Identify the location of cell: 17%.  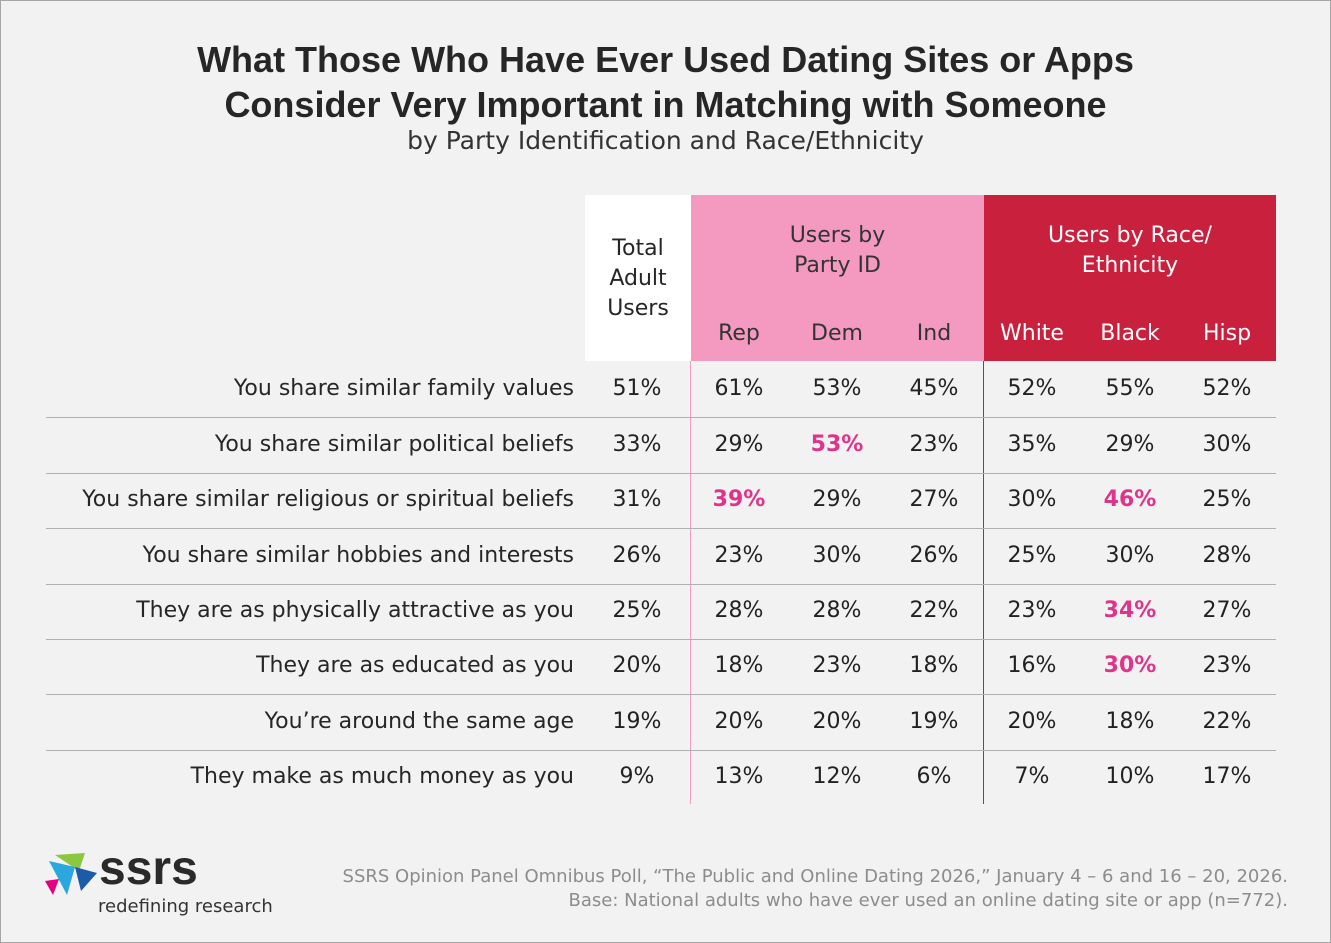
(1227, 776).